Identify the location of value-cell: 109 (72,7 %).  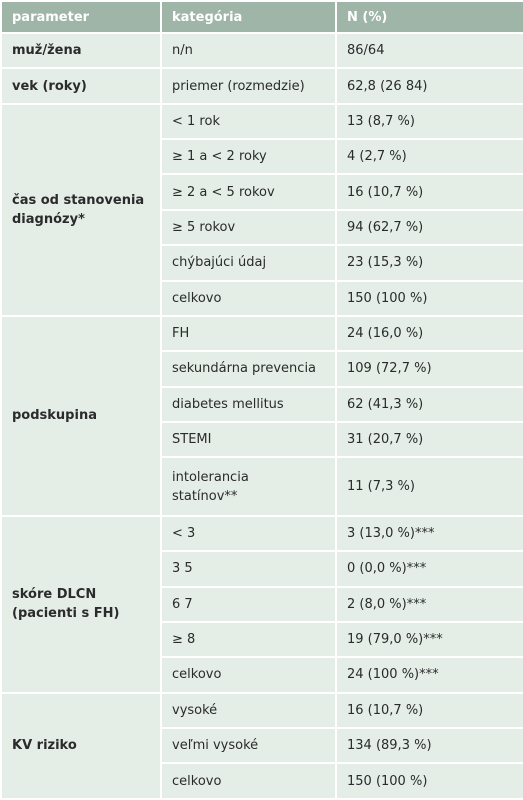
(429, 369).